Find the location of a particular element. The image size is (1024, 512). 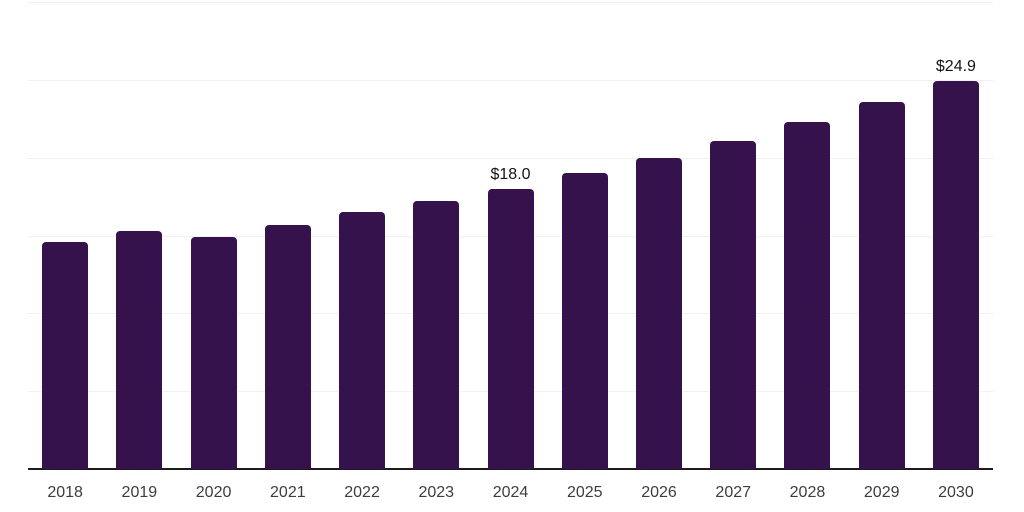

bar-band-2022 is located at coordinates (362, 234).